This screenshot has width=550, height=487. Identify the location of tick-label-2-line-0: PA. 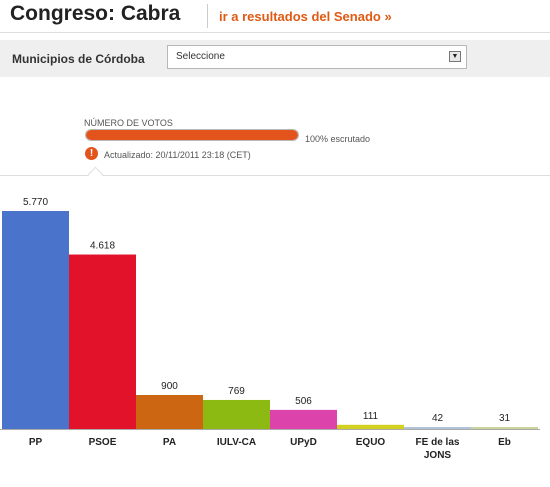
(169, 442).